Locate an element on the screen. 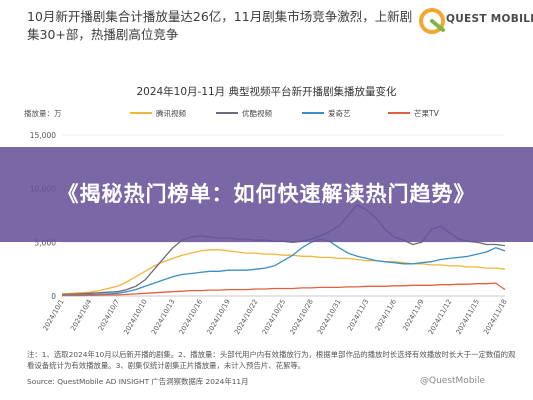 Image resolution: width=533 pixels, height=400 pixels. x-tick-label: 2024/11/15 is located at coordinates (468, 317).